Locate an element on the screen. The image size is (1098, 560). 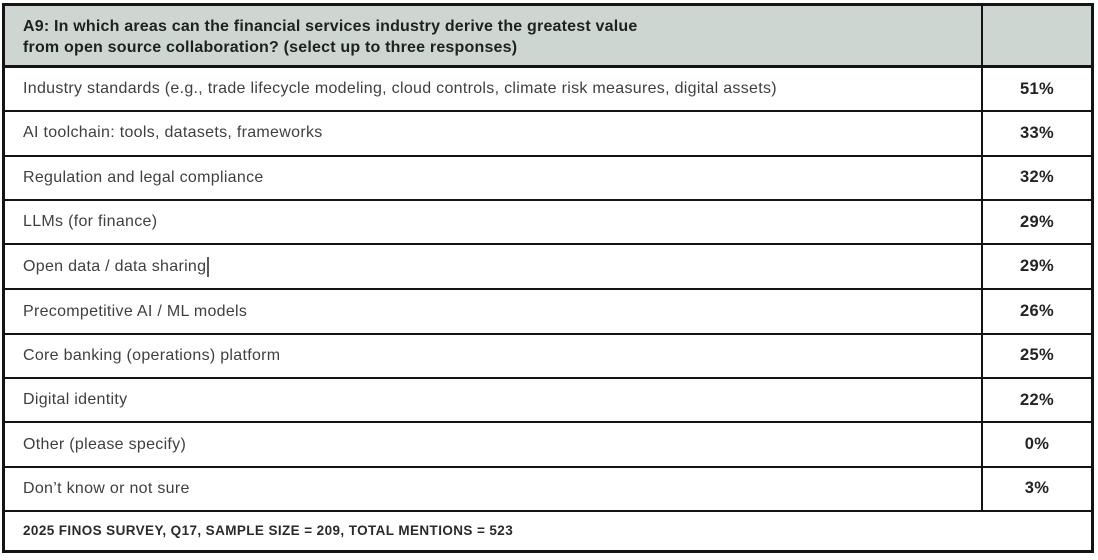
table-row: Precompetitive AI / ML models 26% is located at coordinates (548, 312).